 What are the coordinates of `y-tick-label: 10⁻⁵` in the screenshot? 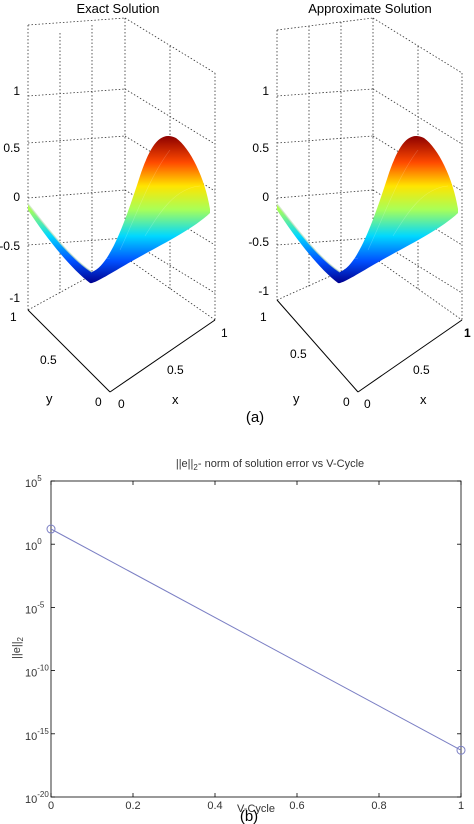 It's located at (35, 608).